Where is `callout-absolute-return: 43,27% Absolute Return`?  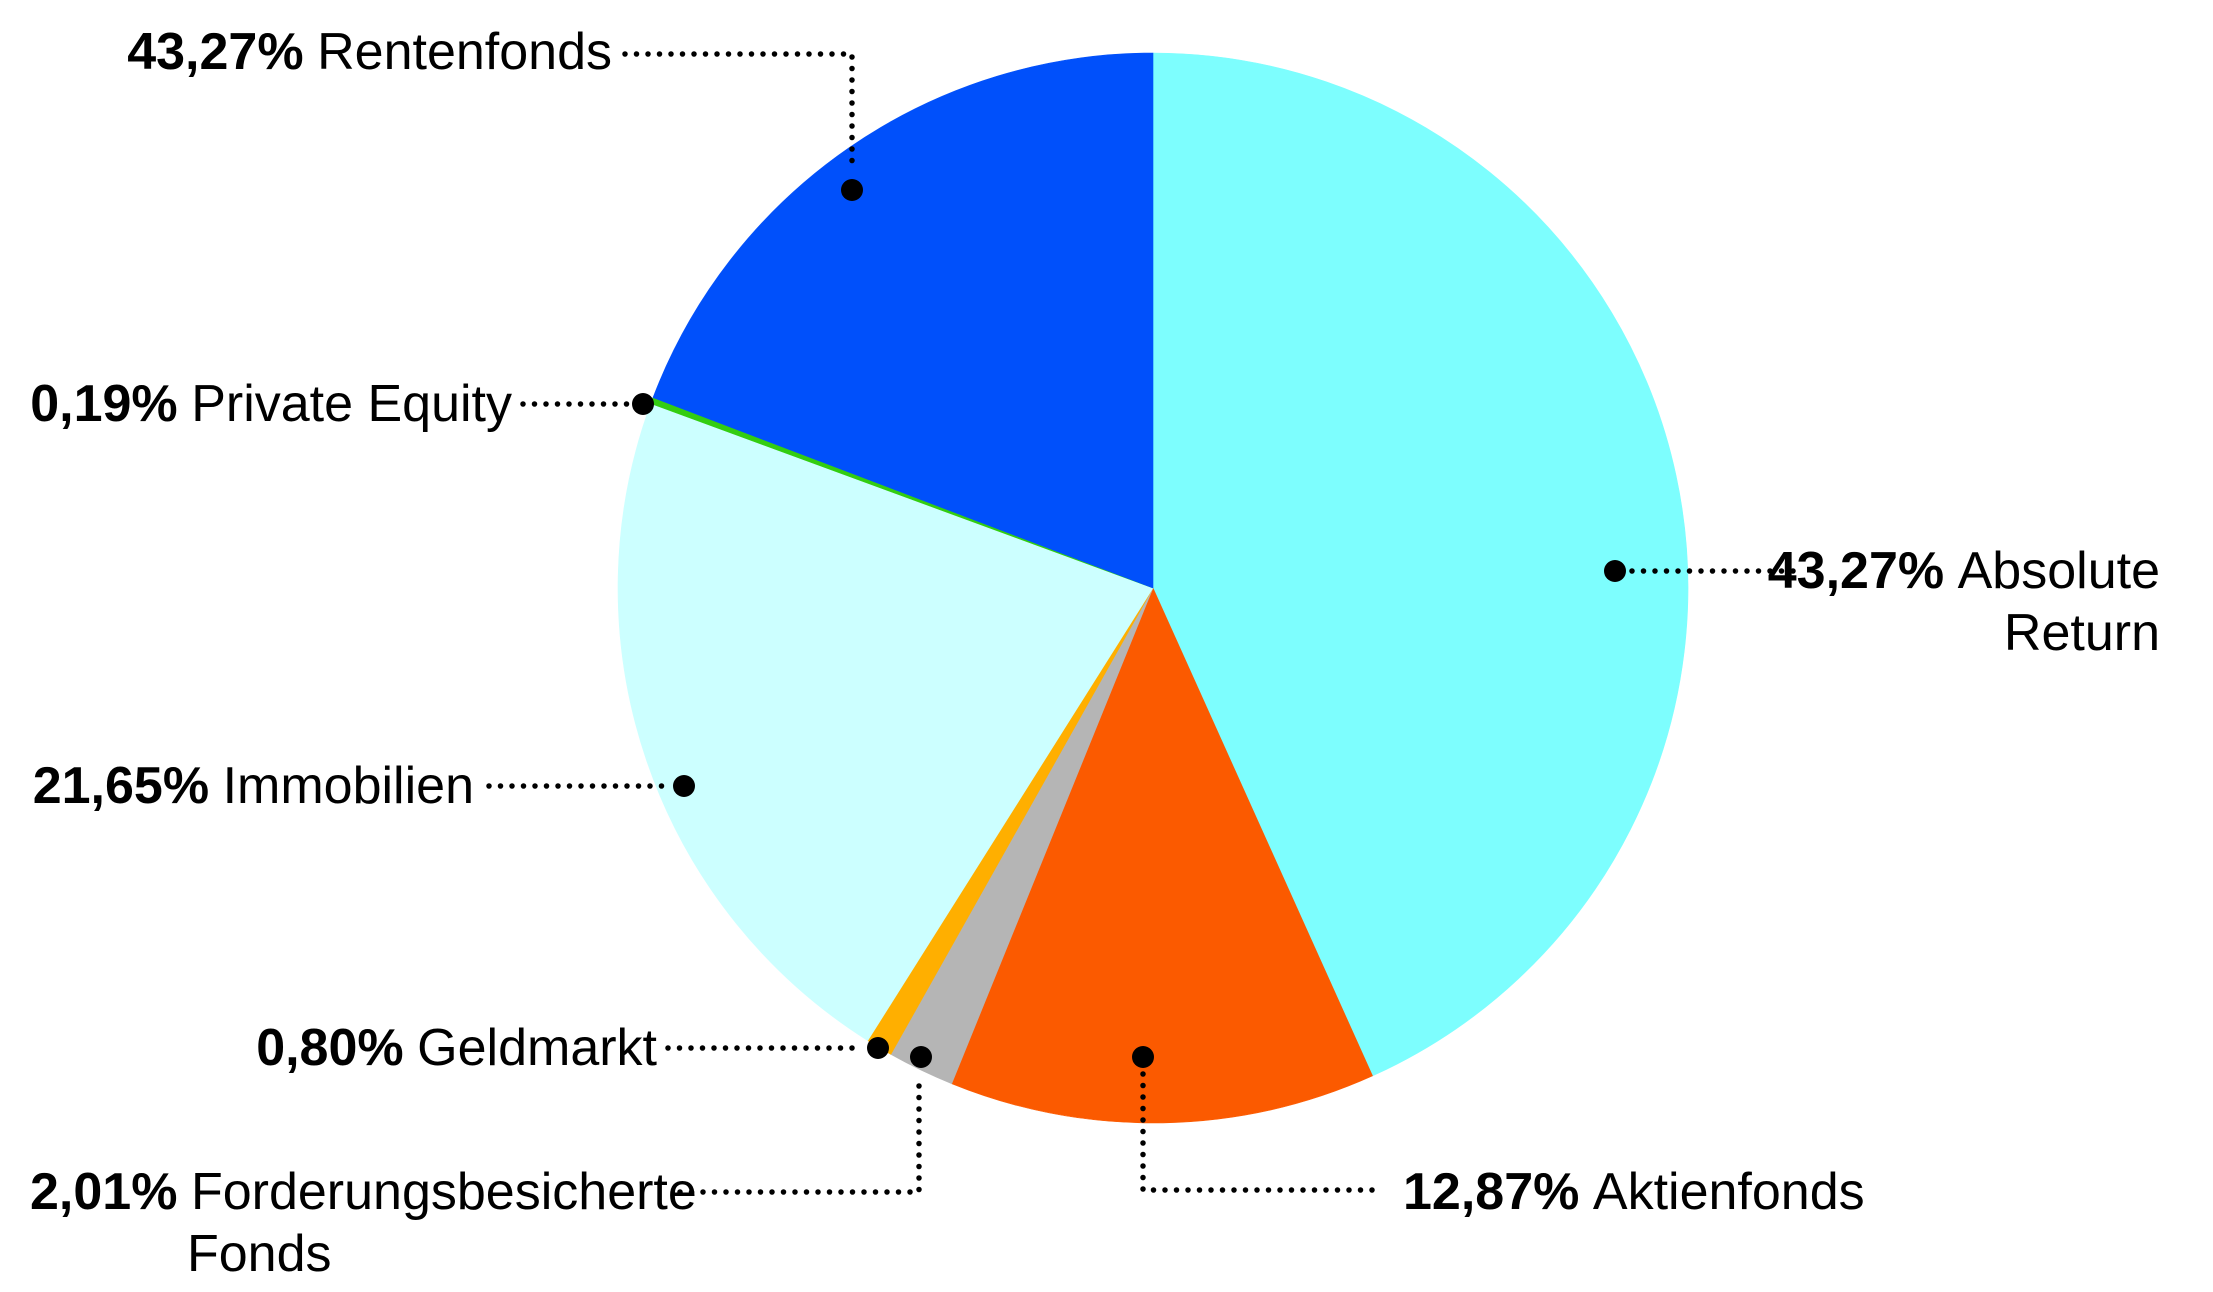 callout-absolute-return: 43,27% Absolute Return is located at coordinates (1964, 602).